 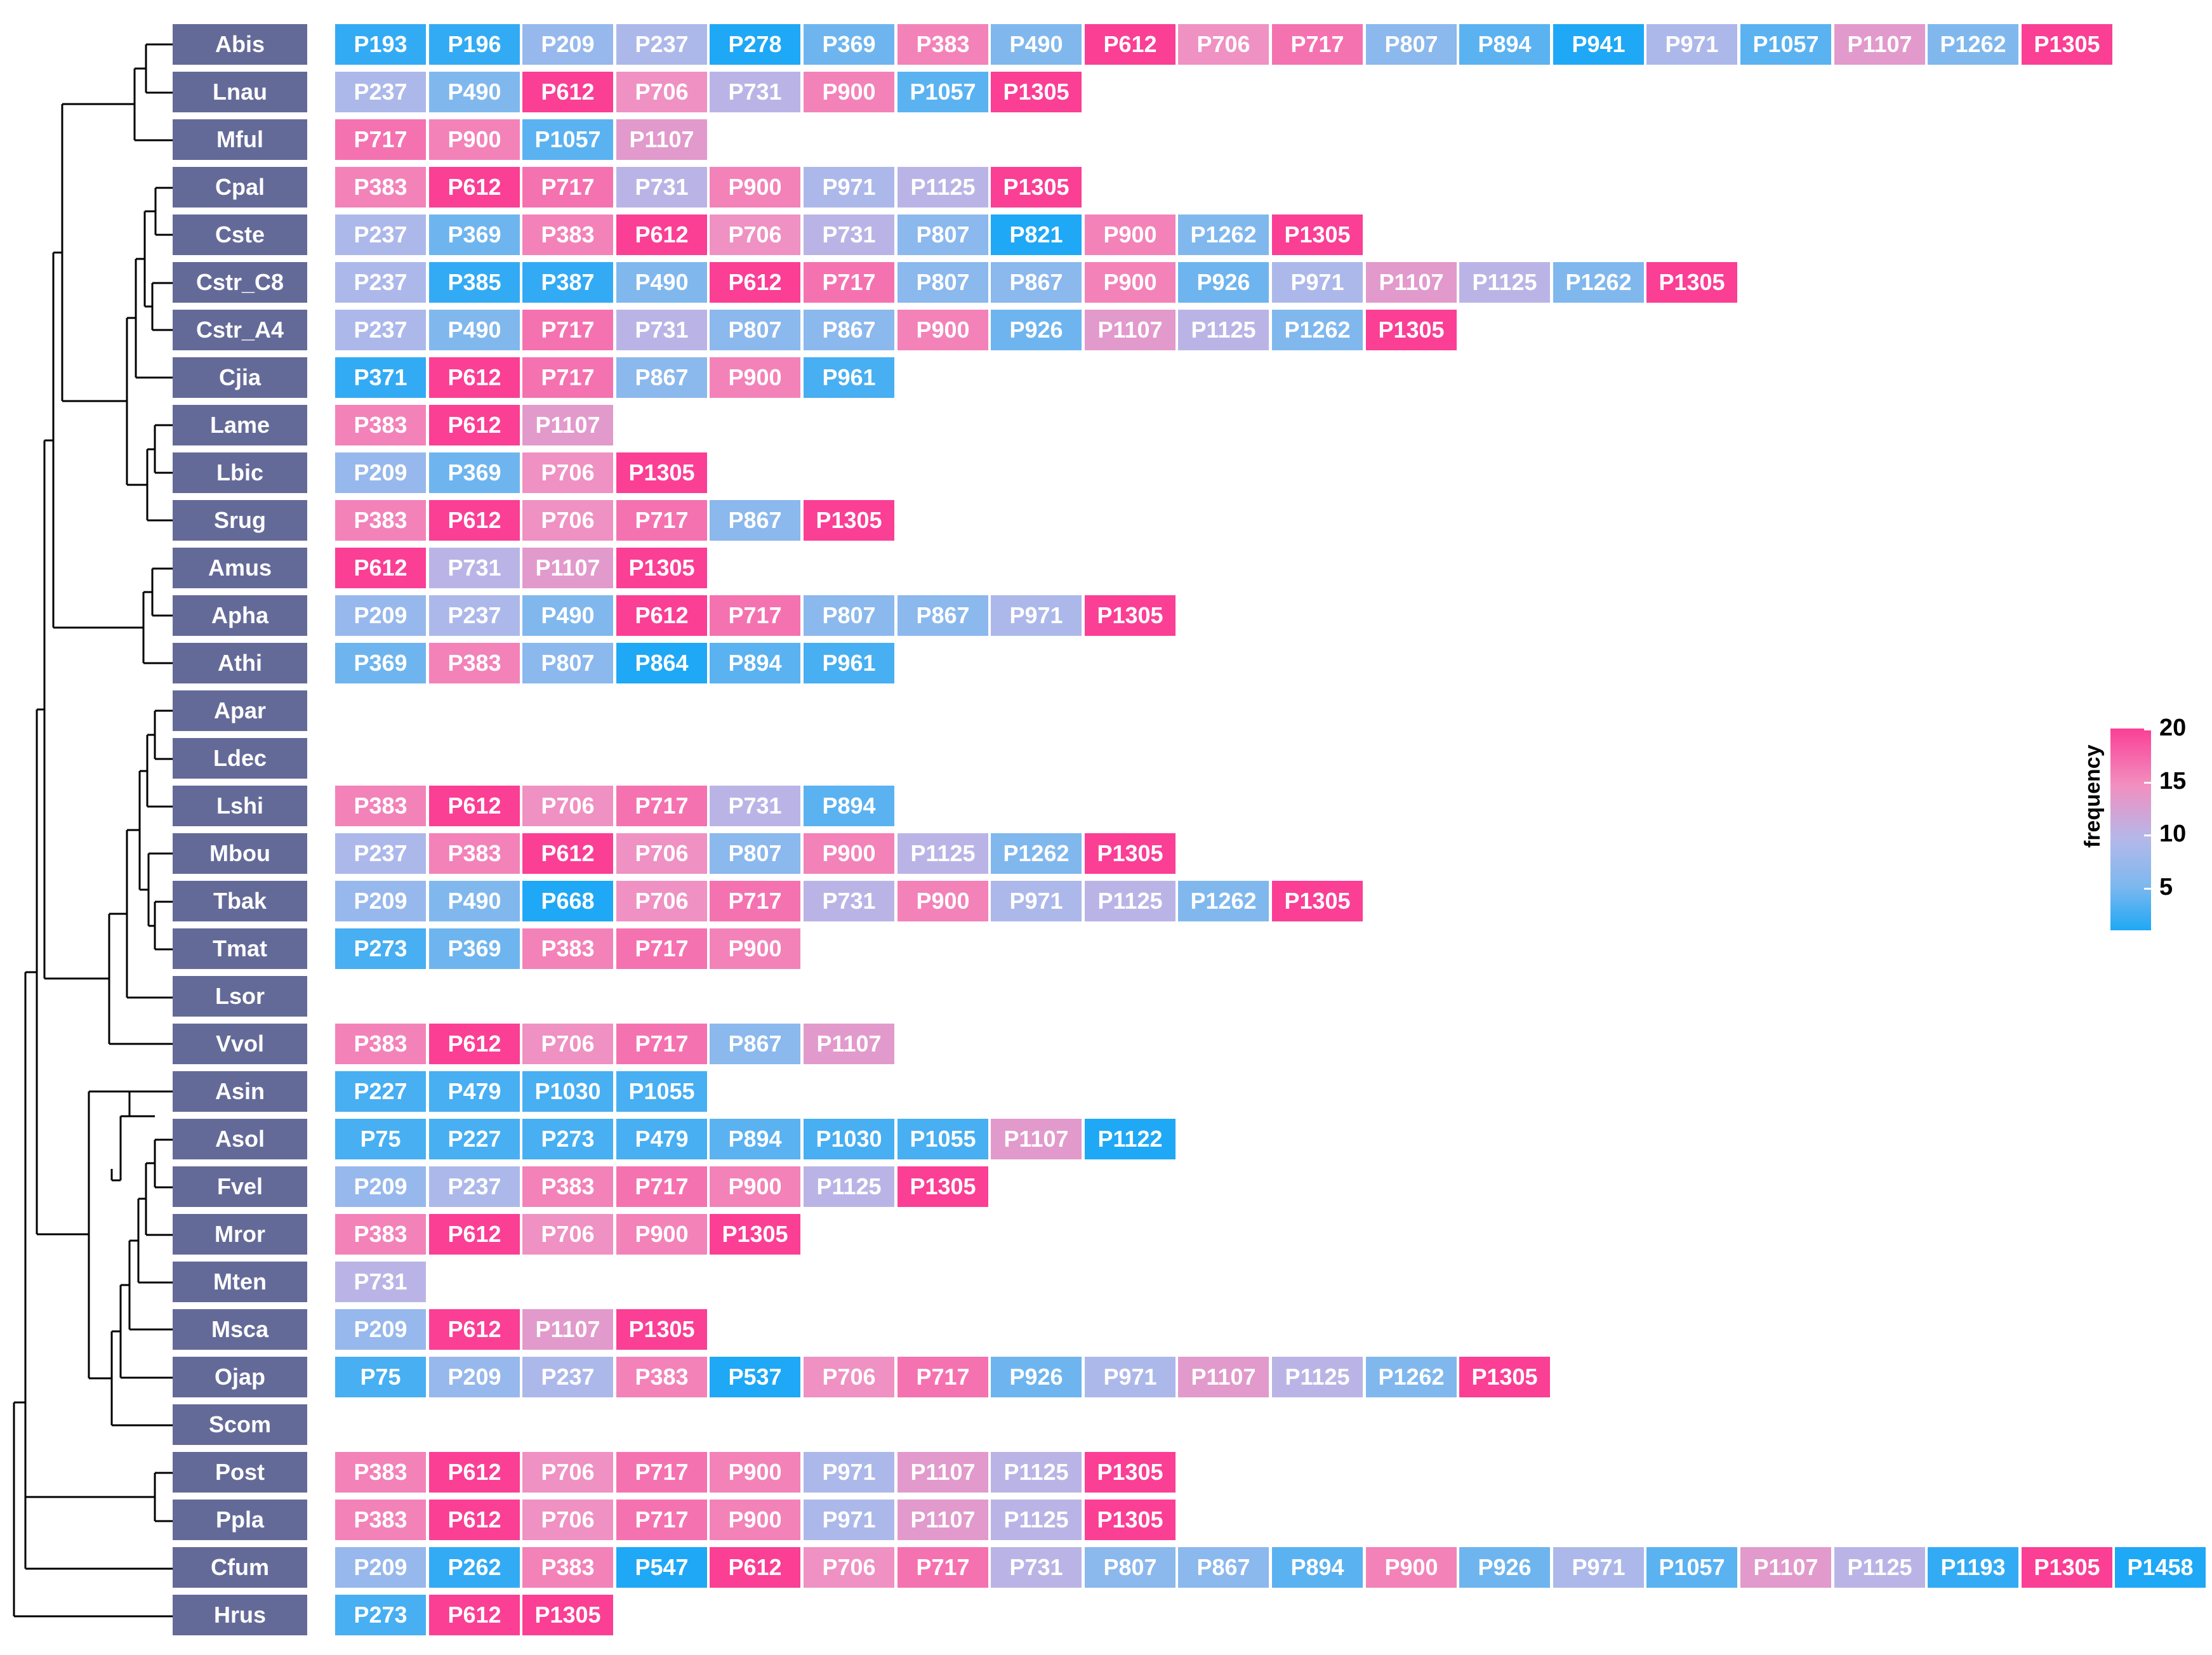 What do you see at coordinates (2173, 728) in the screenshot?
I see `legend-tick-label: 20` at bounding box center [2173, 728].